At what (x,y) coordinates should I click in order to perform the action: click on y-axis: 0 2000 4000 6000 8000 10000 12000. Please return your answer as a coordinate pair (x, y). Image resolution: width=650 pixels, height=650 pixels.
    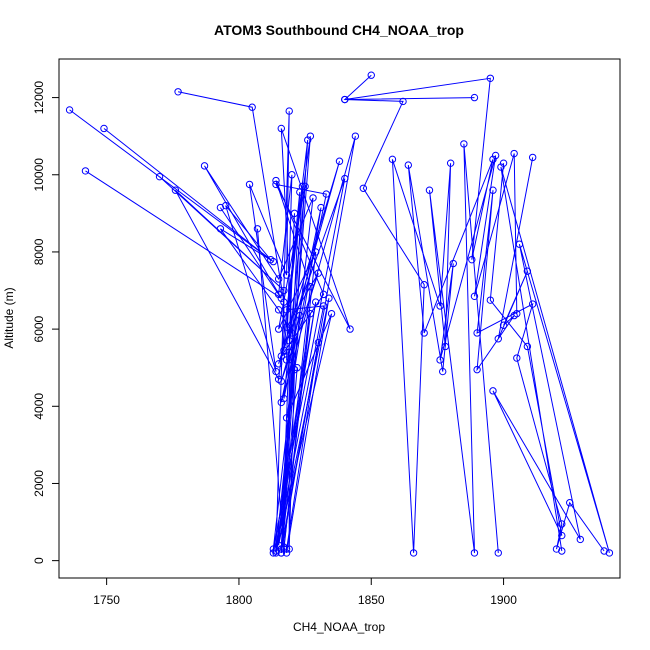
    Looking at the image, I should click on (46, 322).